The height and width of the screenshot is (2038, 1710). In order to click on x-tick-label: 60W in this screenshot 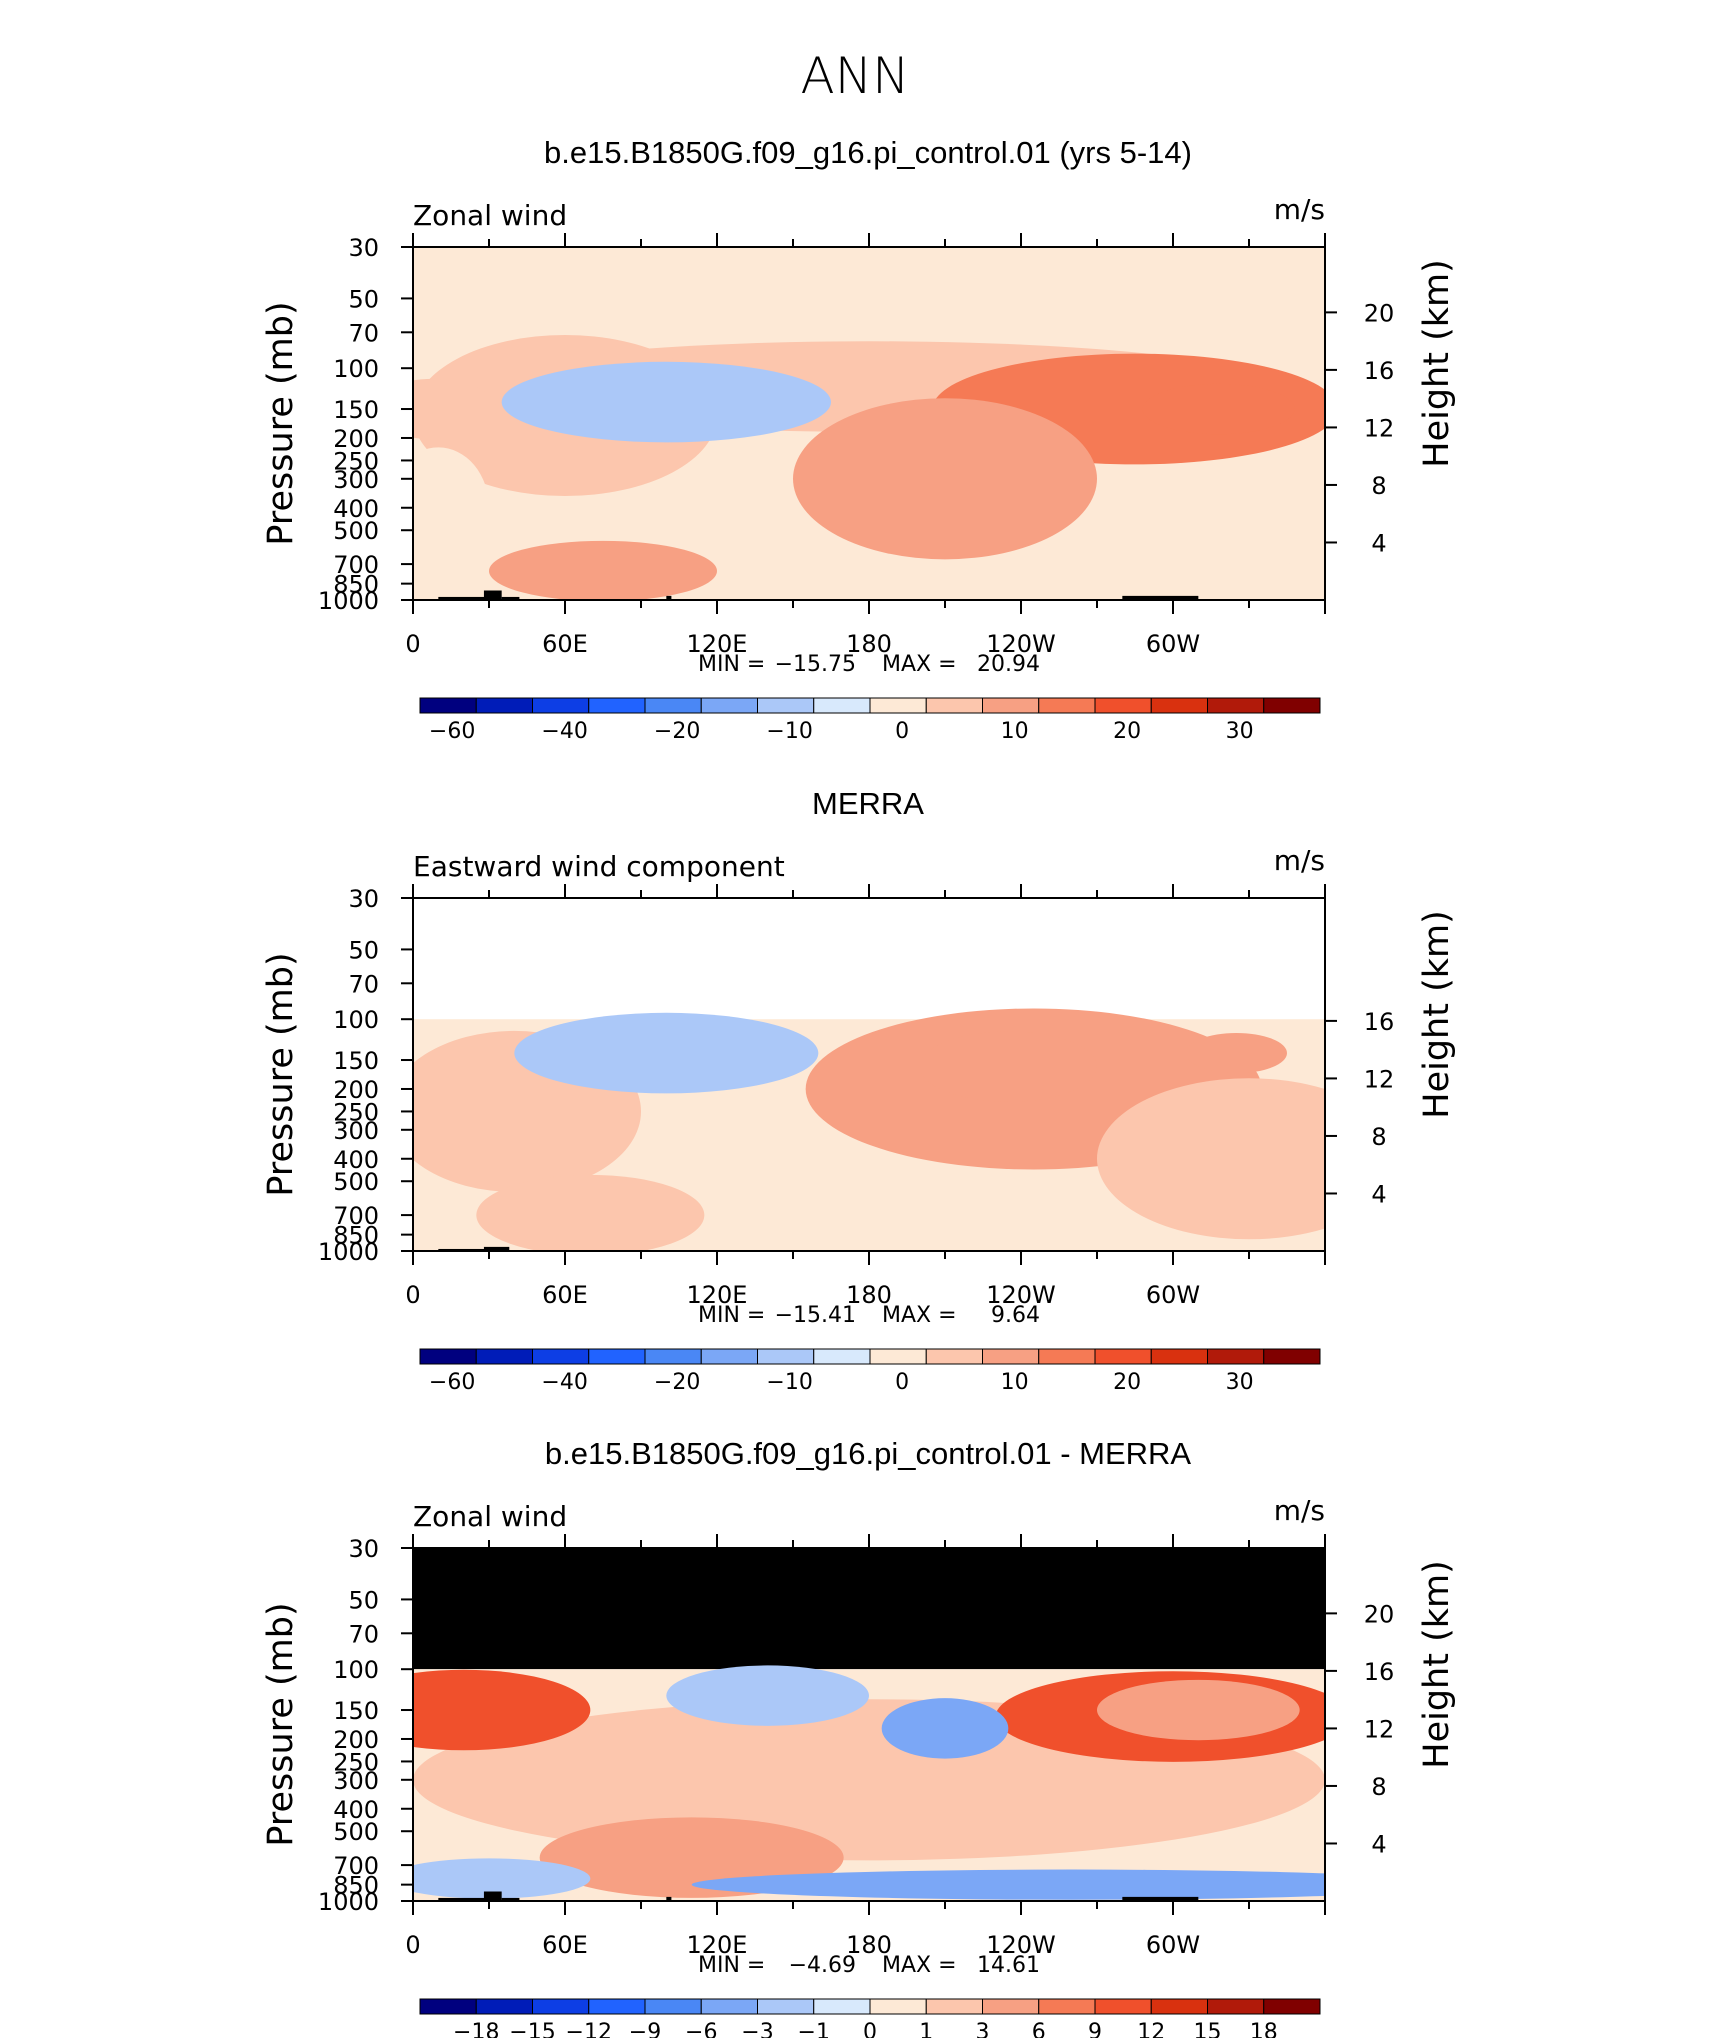, I will do `click(1173, 1945)`.